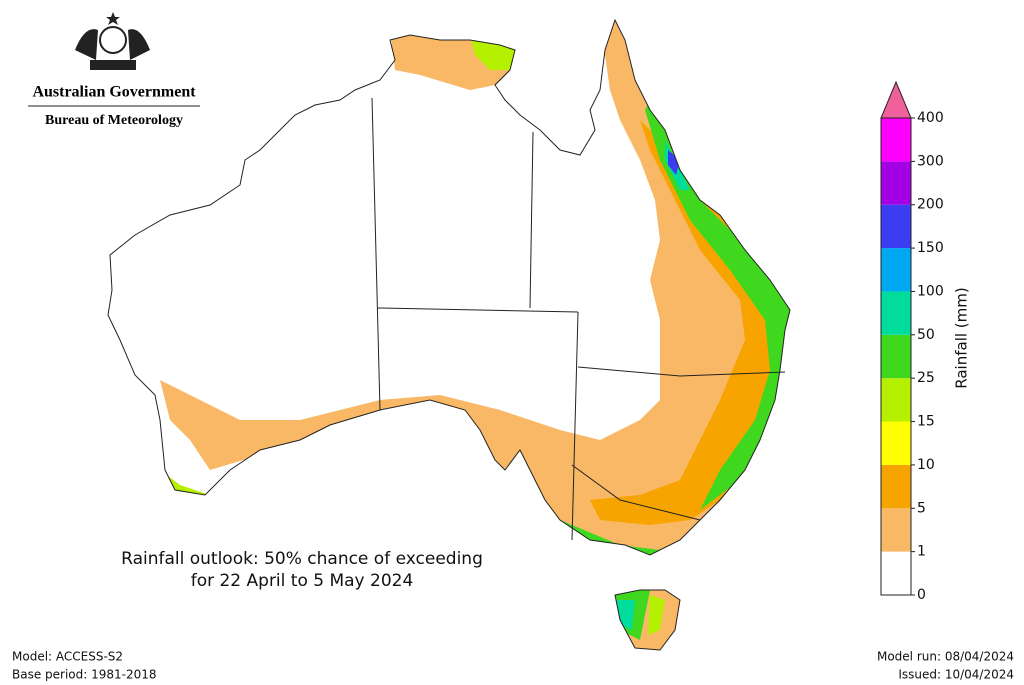 The image size is (1024, 685). Describe the element at coordinates (930, 248) in the screenshot. I see `legend-tick-label: 150` at that location.